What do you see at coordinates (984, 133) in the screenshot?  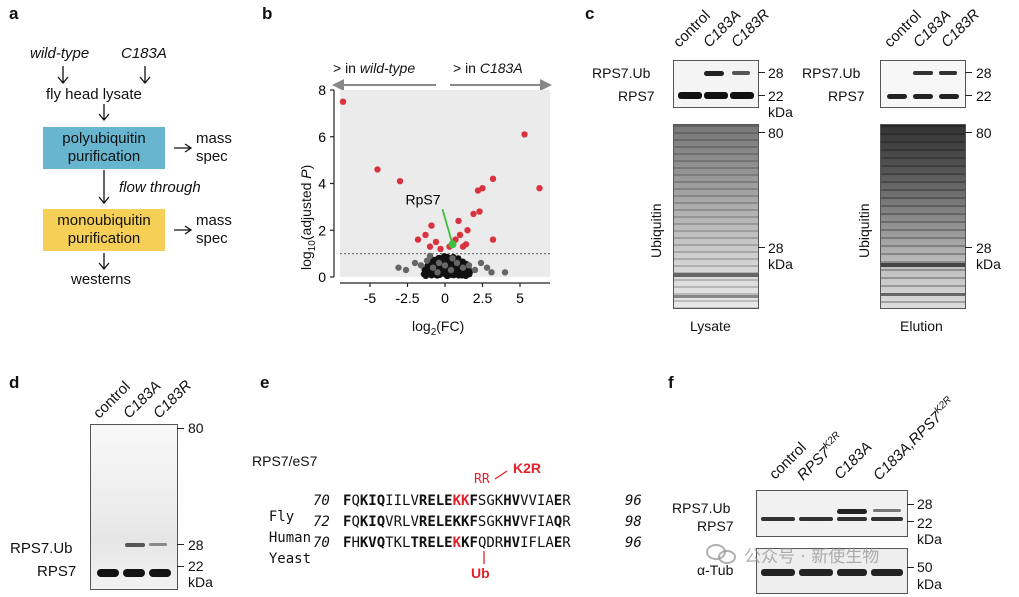 I see `c-elution-mw80: 80` at bounding box center [984, 133].